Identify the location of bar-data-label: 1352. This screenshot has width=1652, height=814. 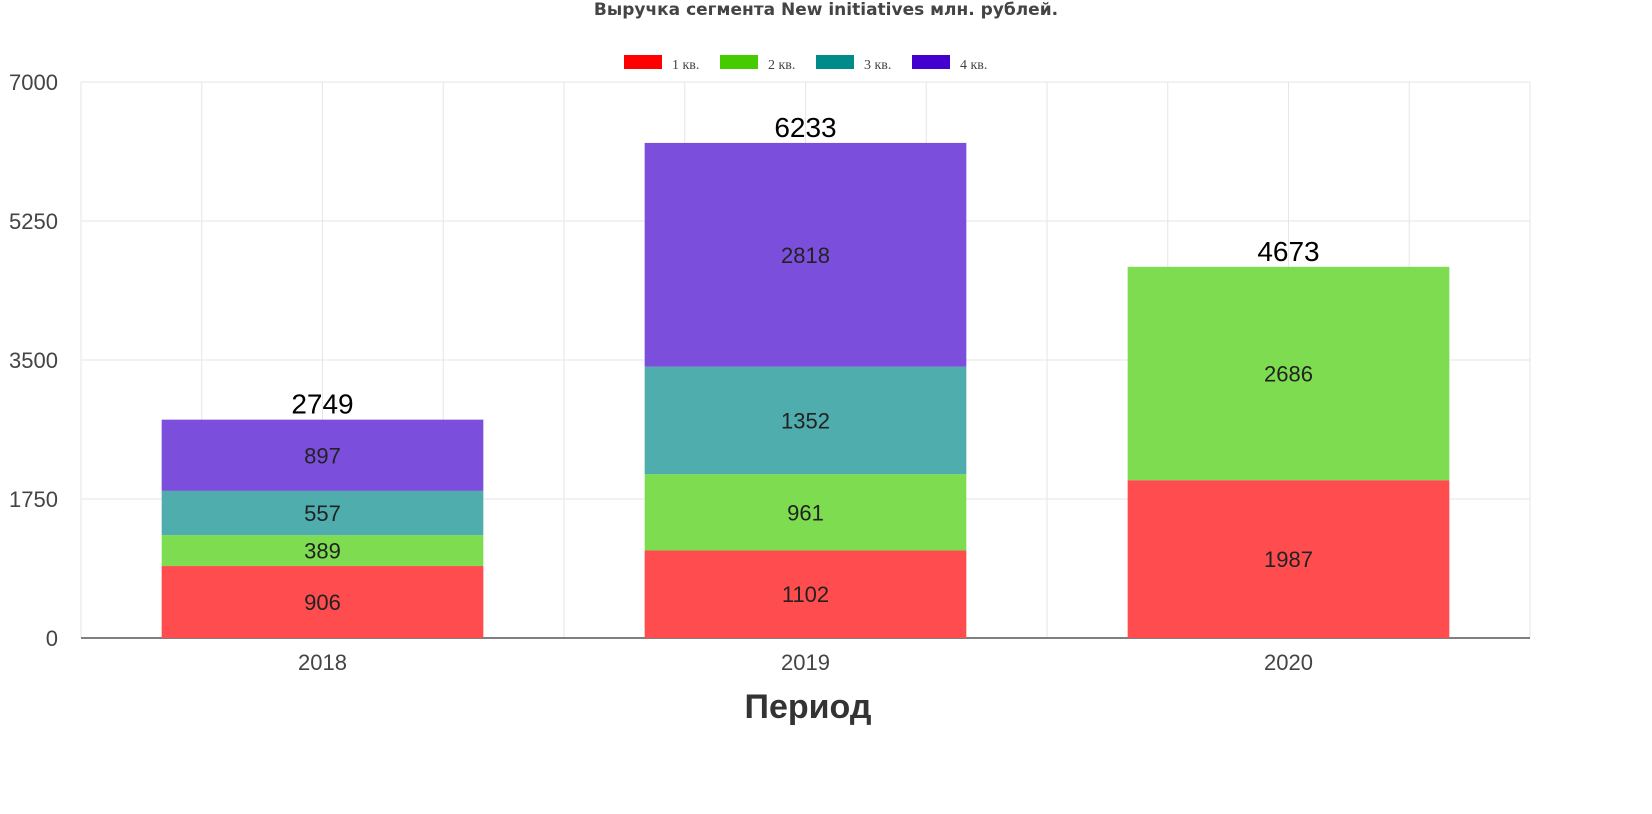
(805, 420).